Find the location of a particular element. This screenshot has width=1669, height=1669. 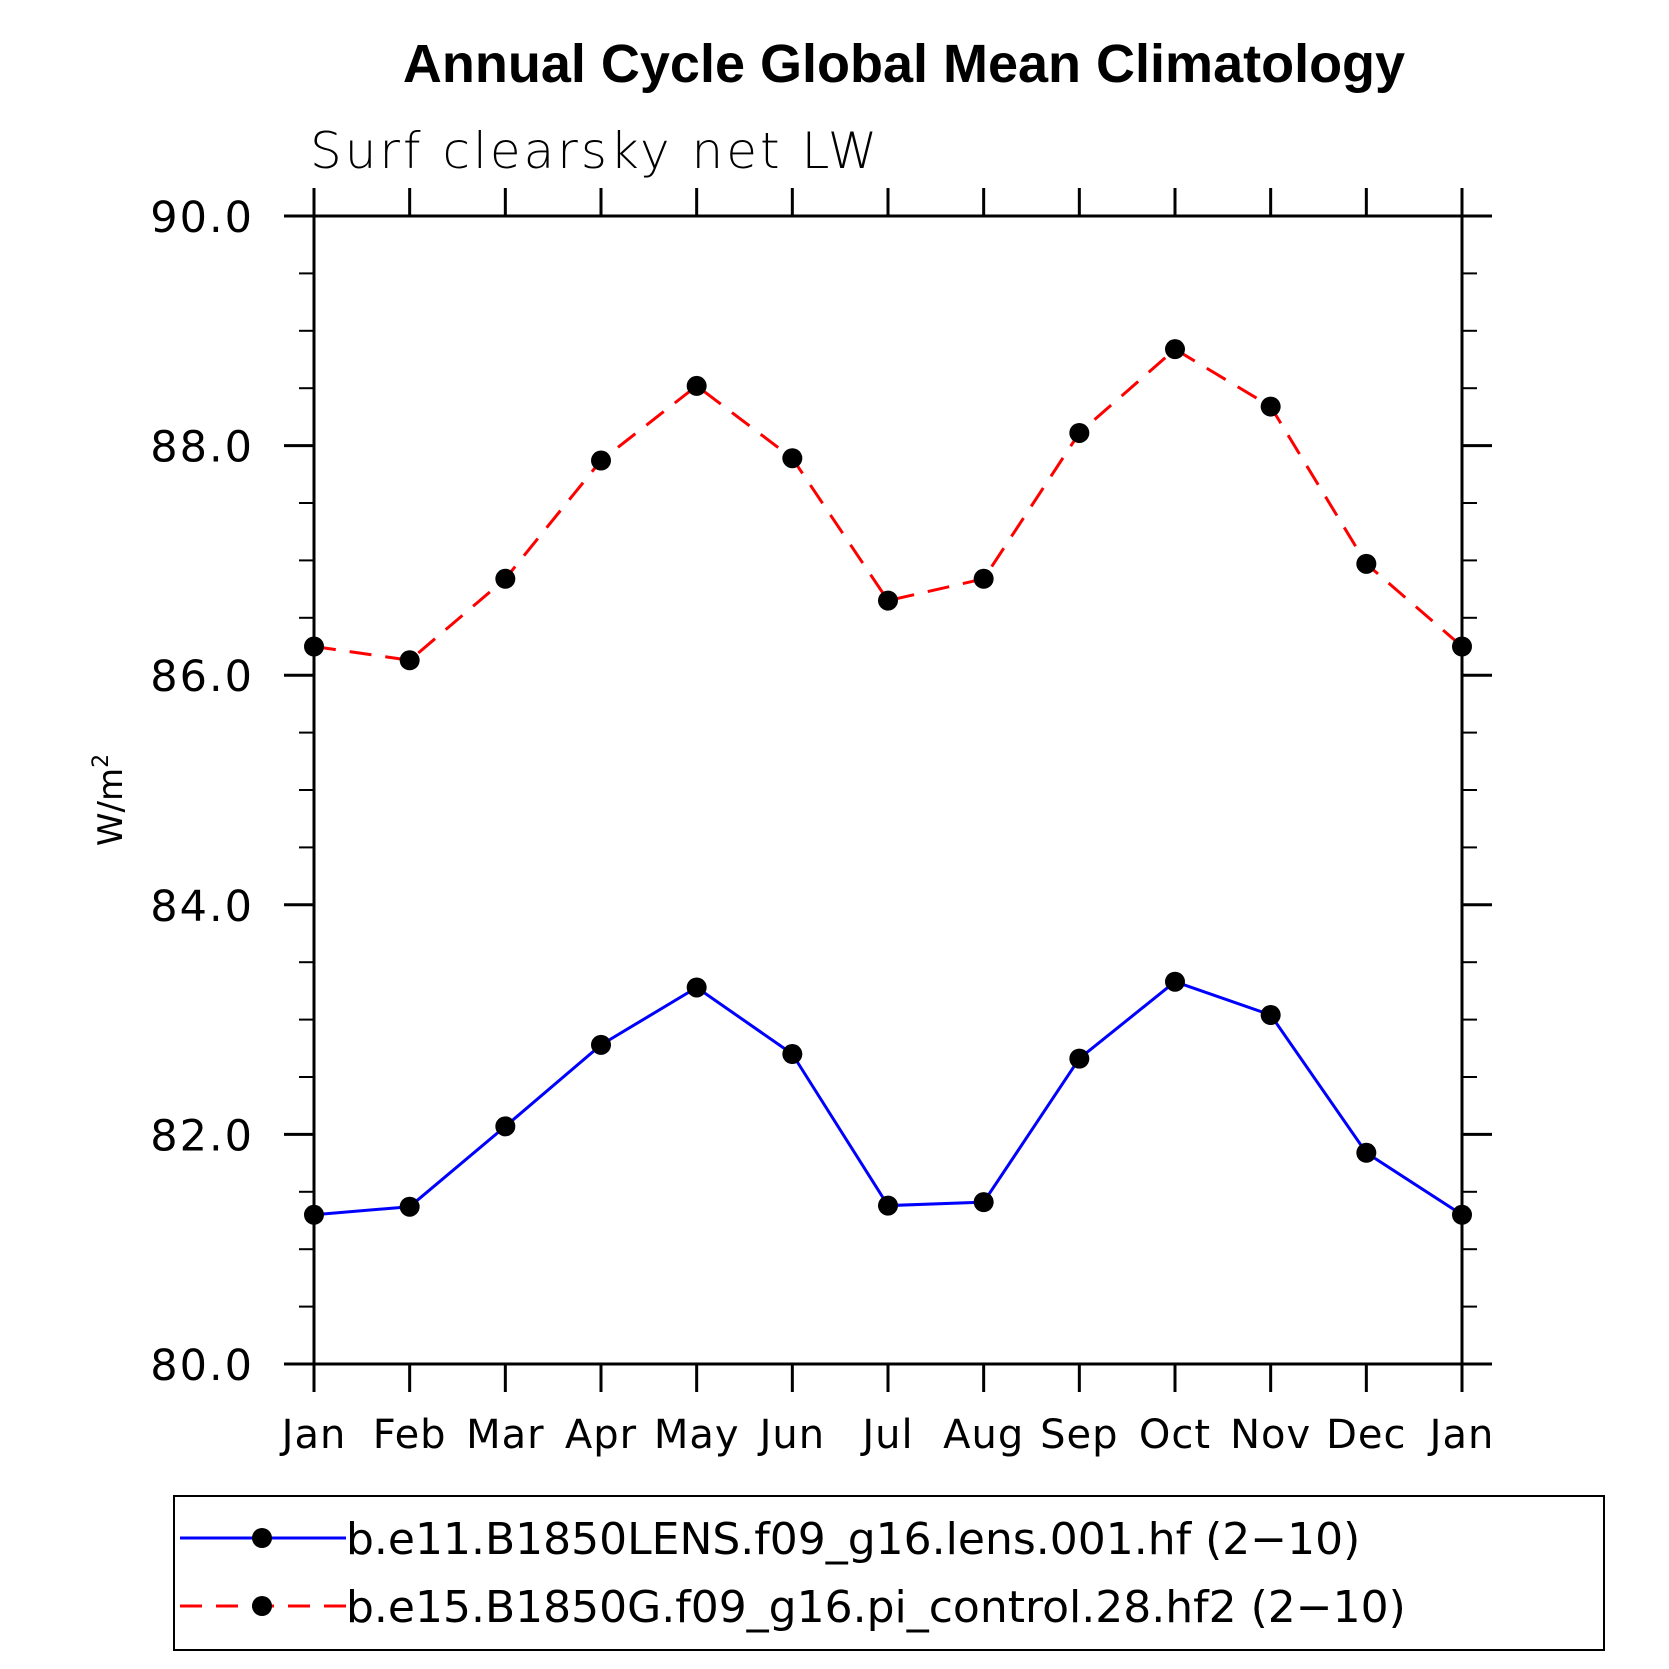

x-tick-label: Nov is located at coordinates (1270, 1435).